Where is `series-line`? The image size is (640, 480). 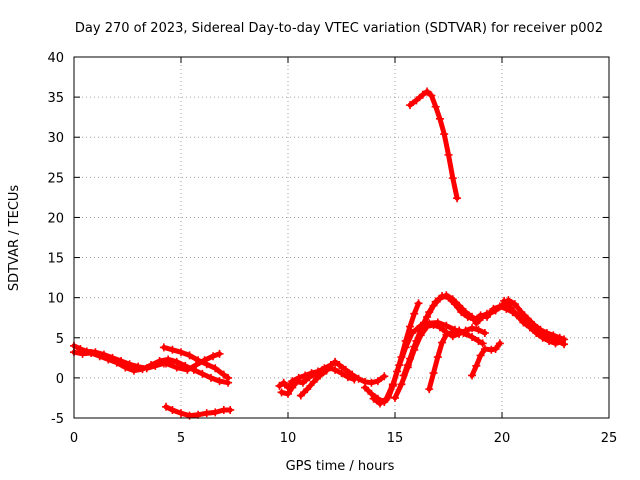 series-line is located at coordinates (447, 360).